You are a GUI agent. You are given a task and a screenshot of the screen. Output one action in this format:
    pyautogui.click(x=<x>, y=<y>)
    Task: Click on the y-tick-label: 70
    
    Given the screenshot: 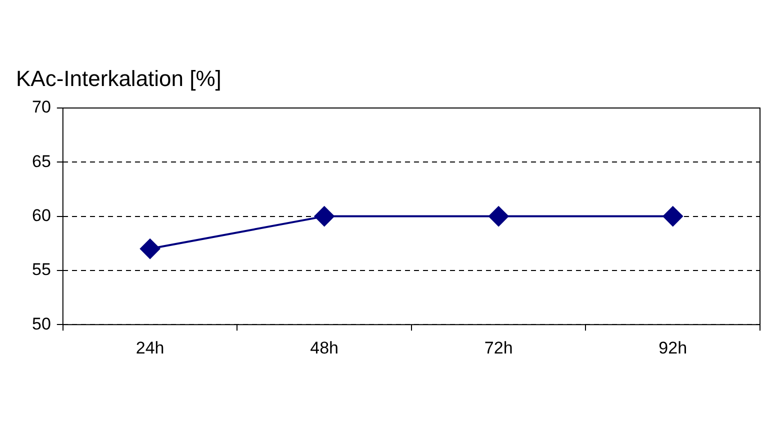 What is the action you would take?
    pyautogui.click(x=41, y=107)
    